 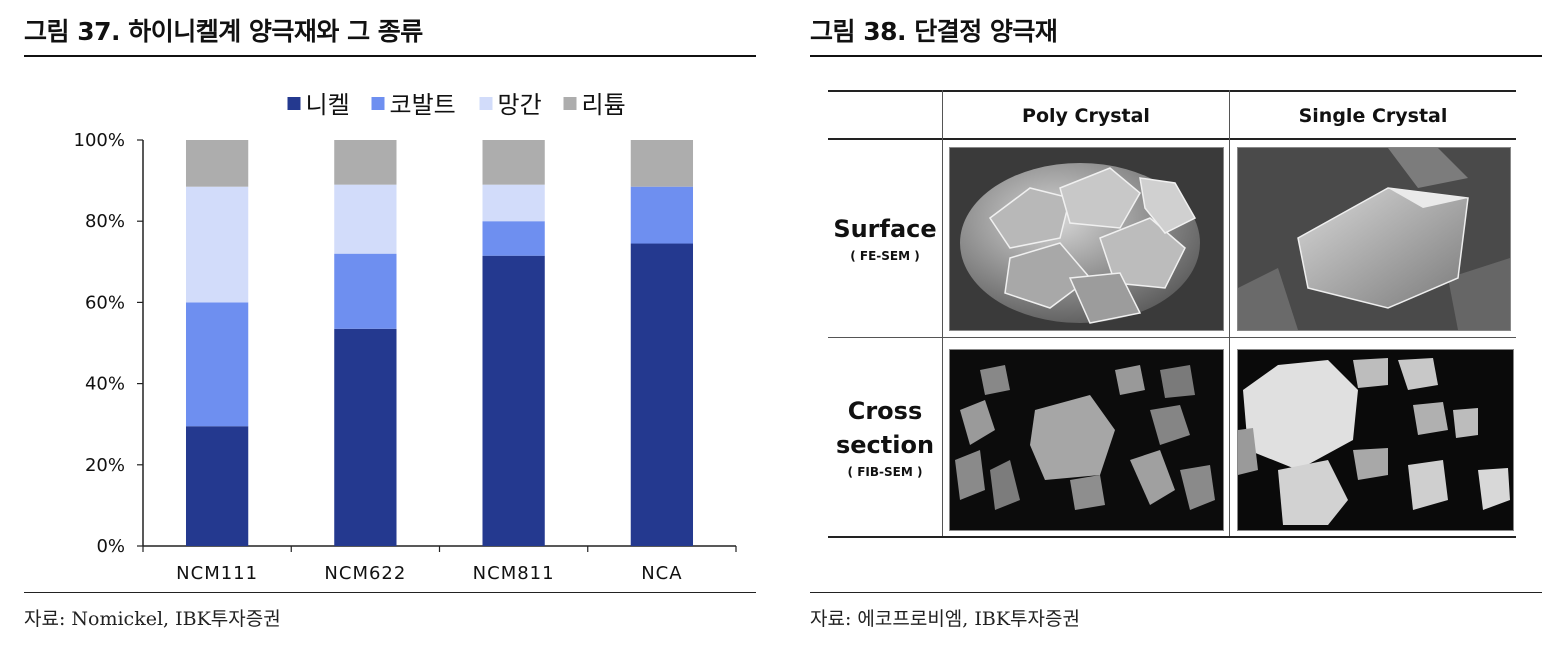 I want to click on x-category-label: NCA, so click(x=661, y=573).